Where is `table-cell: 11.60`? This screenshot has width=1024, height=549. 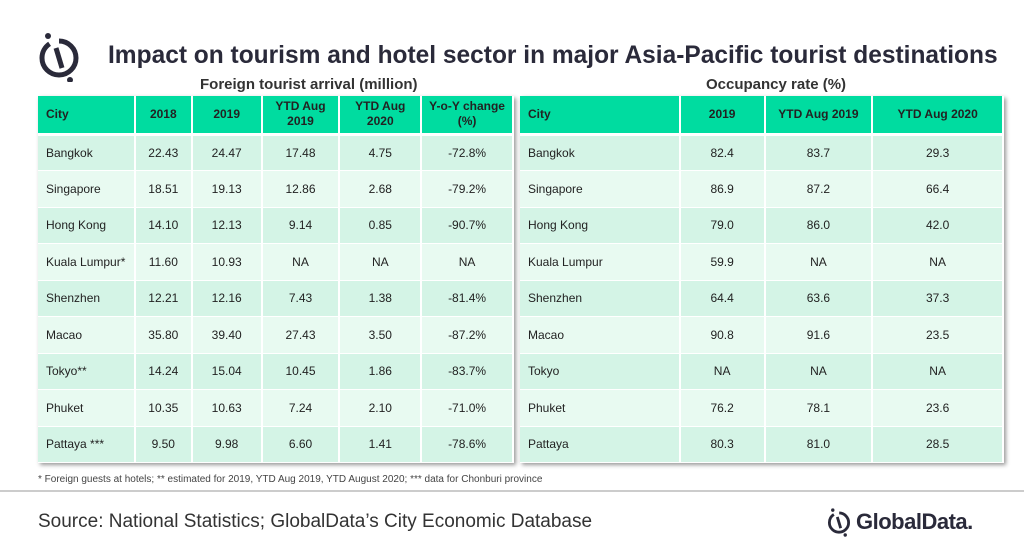 table-cell: 11.60 is located at coordinates (163, 262).